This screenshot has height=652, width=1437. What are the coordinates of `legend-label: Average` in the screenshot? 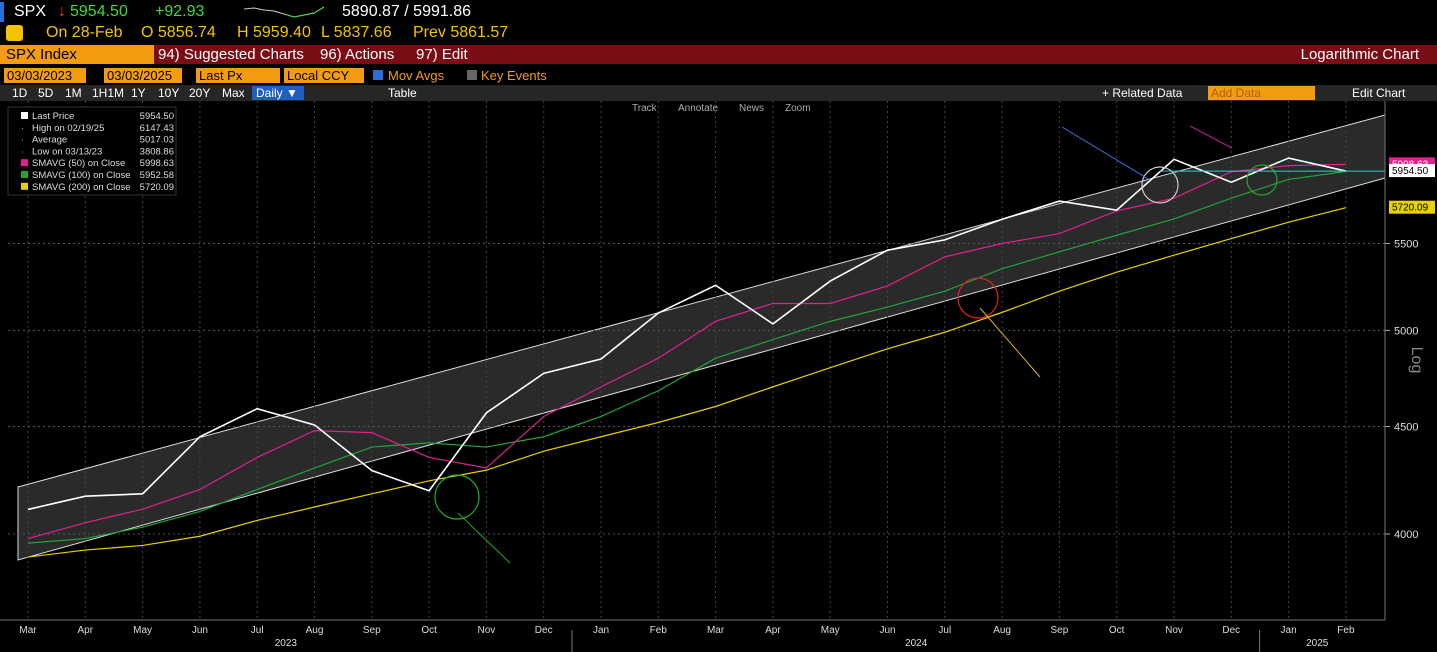 It's located at (49, 140).